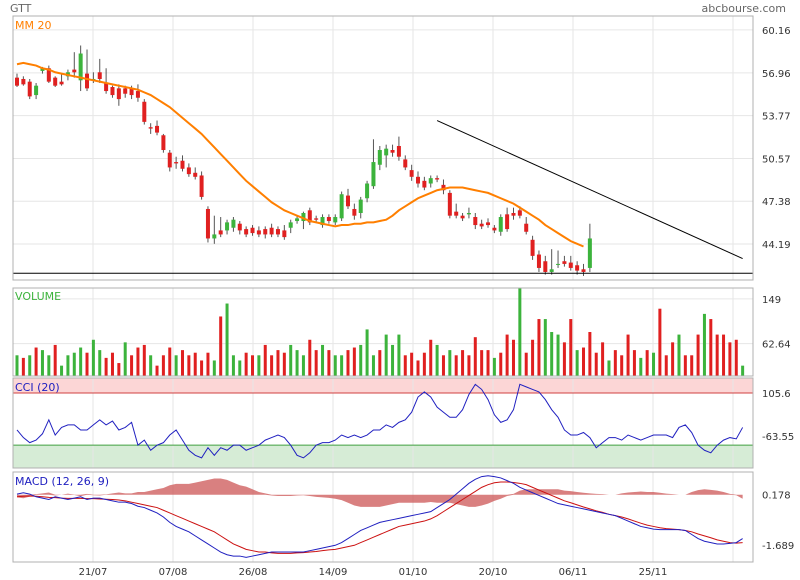 This screenshot has width=800, height=580. I want to click on macd-signal-line, so click(379, 517).